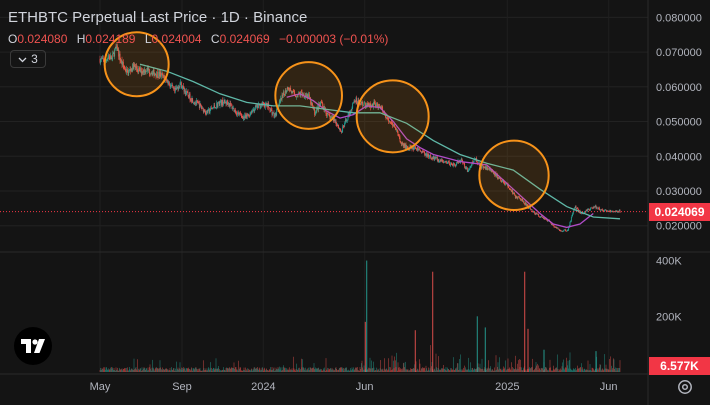 The image size is (710, 405). I want to click on time-axis: May Sep 2024 Jun 2025 Jun, so click(354, 387).